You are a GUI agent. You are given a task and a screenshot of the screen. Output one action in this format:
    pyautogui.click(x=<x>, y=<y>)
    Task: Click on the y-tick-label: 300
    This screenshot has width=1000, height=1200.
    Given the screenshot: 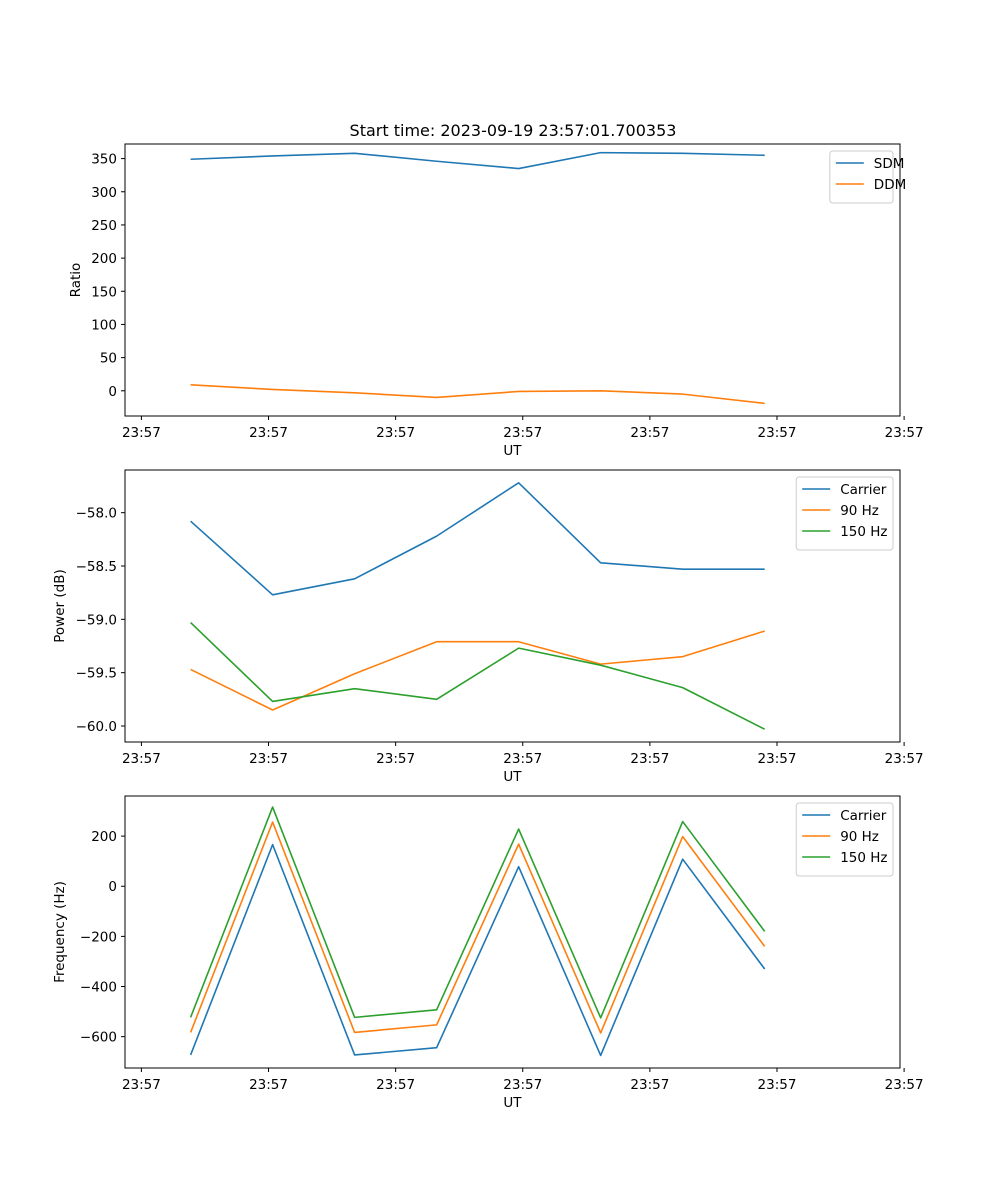 What is the action you would take?
    pyautogui.click(x=104, y=193)
    